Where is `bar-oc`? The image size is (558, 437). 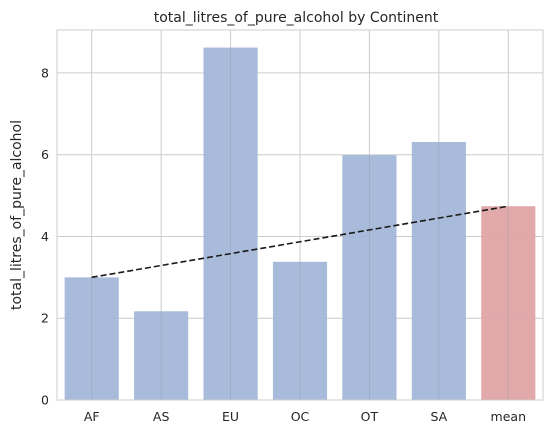
bar-oc is located at coordinates (300, 330).